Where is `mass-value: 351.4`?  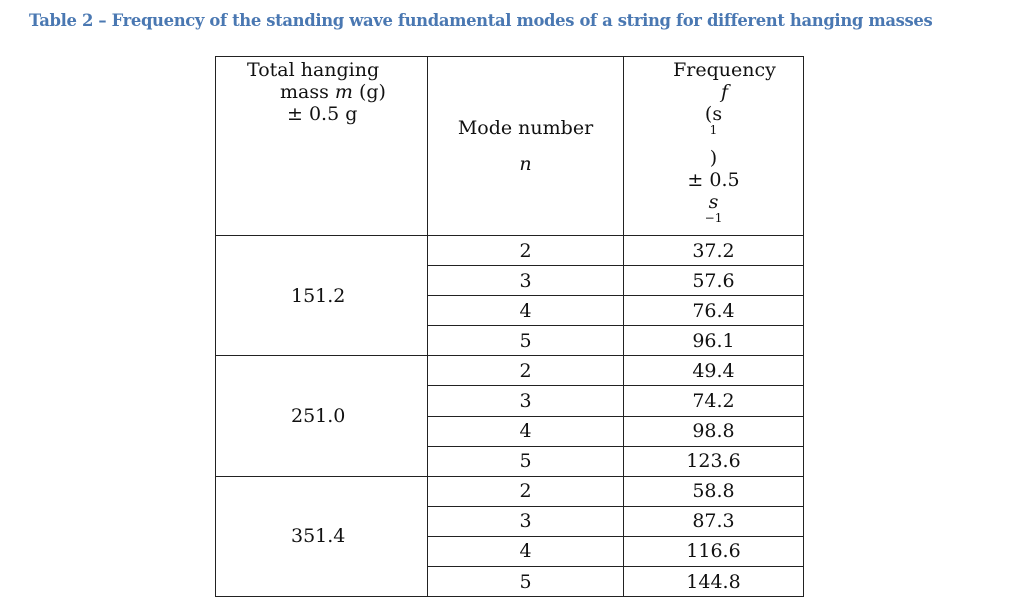
mass-value: 351.4 is located at coordinates (318, 536).